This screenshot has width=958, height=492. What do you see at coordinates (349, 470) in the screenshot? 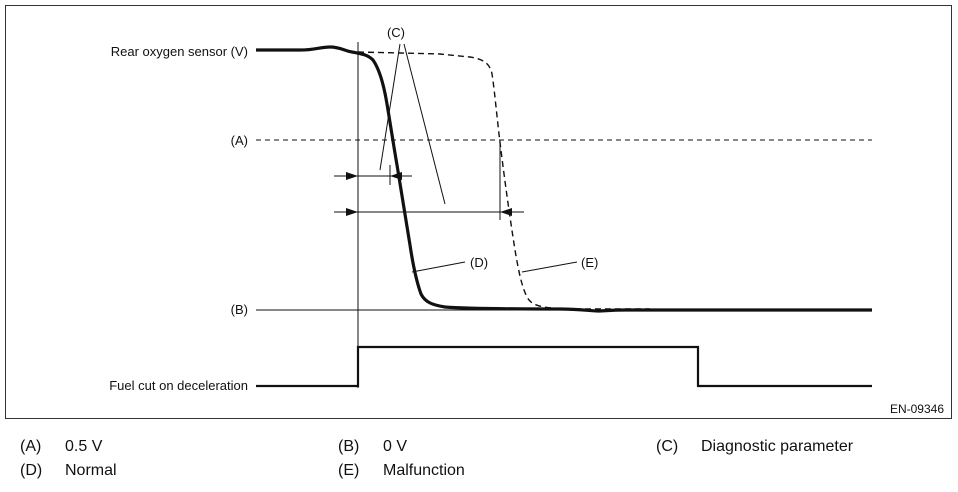
I see `legend-key: (E)` at bounding box center [349, 470].